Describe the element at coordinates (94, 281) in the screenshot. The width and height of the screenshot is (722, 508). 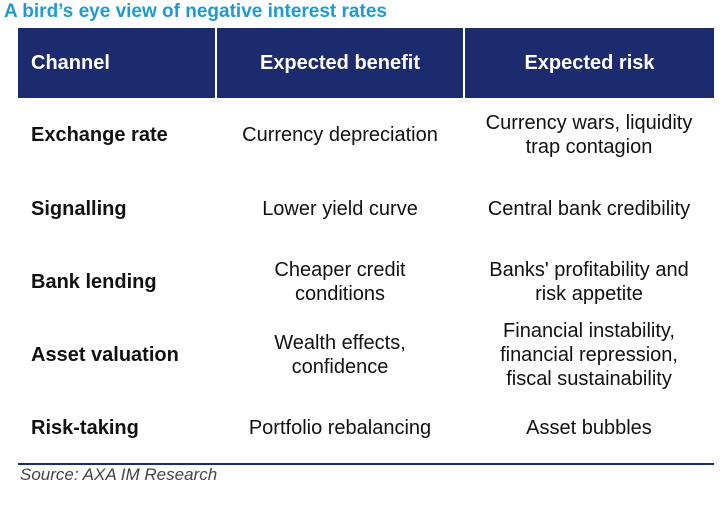
I see `channel-cell: Bank lending` at that location.